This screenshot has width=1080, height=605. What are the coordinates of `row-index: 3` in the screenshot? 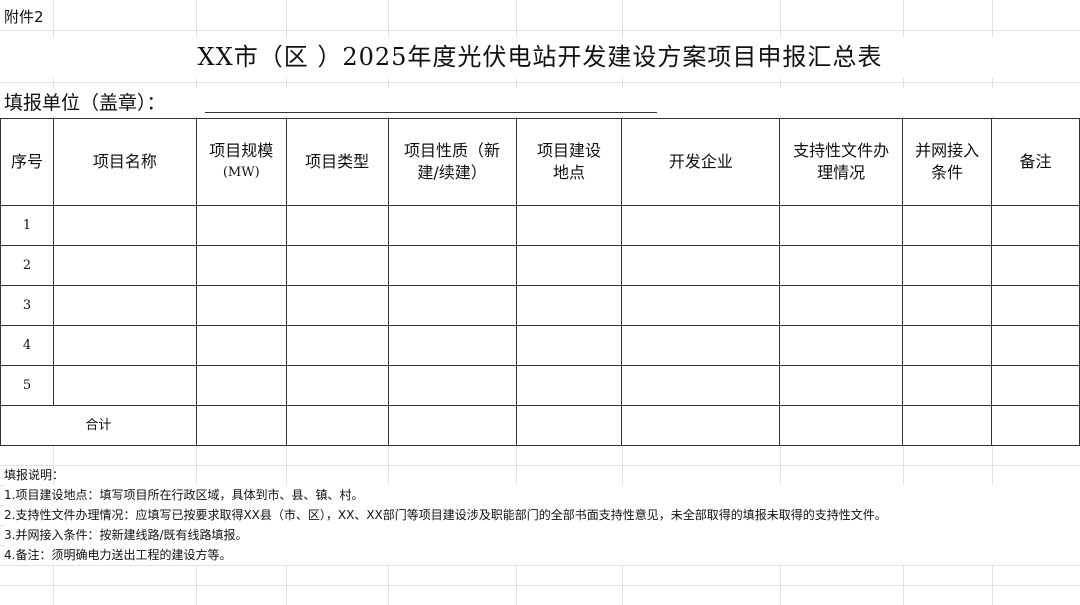 It's located at (27, 305).